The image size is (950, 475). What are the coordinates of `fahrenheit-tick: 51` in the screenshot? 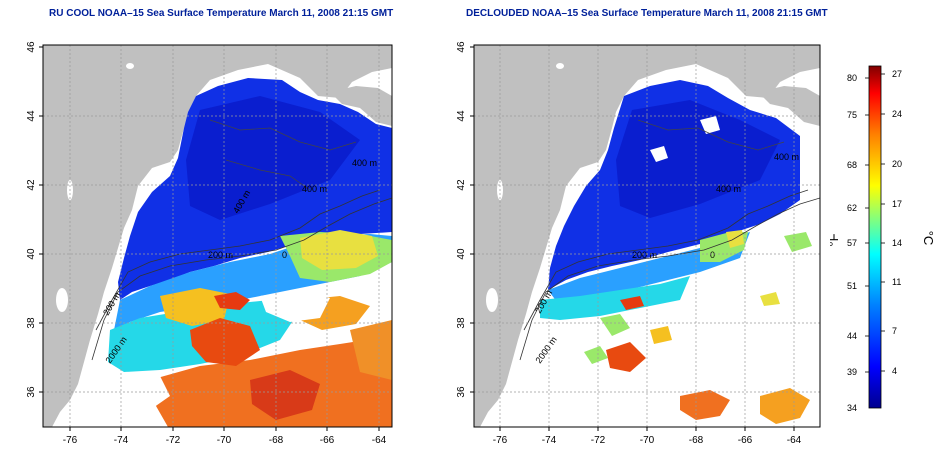 It's located at (852, 286).